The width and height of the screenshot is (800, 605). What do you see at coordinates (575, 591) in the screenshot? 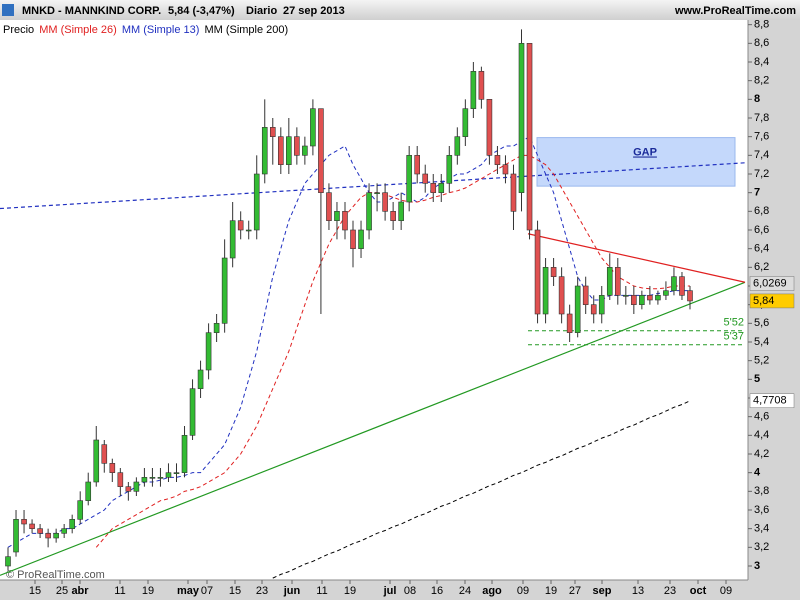
I see `x-tick-label: 27` at bounding box center [575, 591].